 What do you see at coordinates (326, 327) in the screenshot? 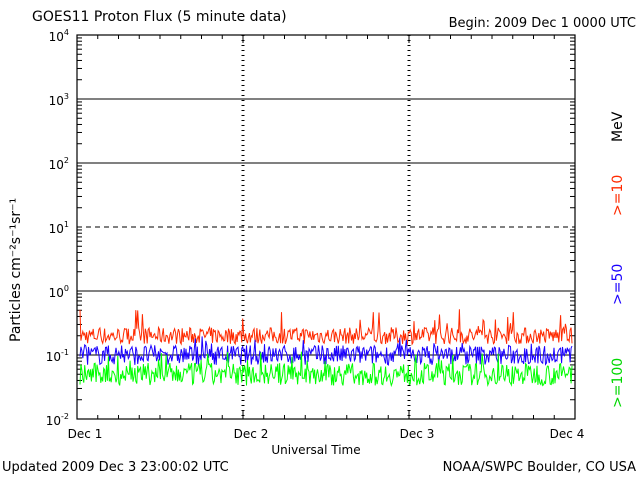
I see `series-line-ge10` at bounding box center [326, 327].